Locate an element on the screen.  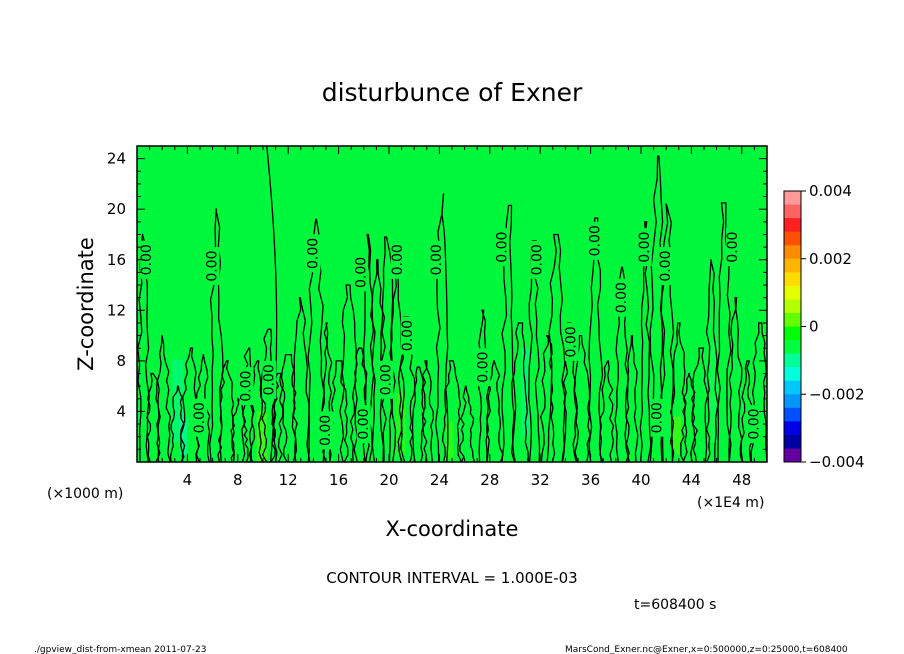
x-tick-label: 16 is located at coordinates (338, 480).